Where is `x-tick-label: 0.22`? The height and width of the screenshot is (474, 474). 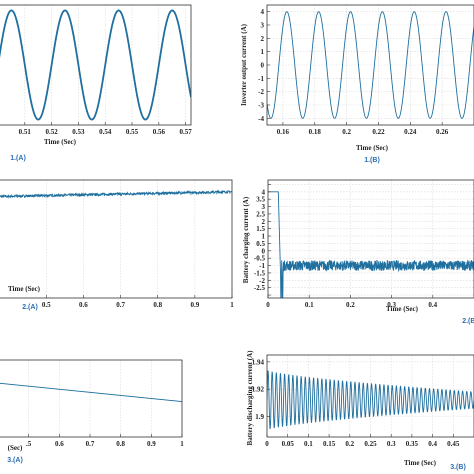 x-tick-label: 0.22 is located at coordinates (378, 132).